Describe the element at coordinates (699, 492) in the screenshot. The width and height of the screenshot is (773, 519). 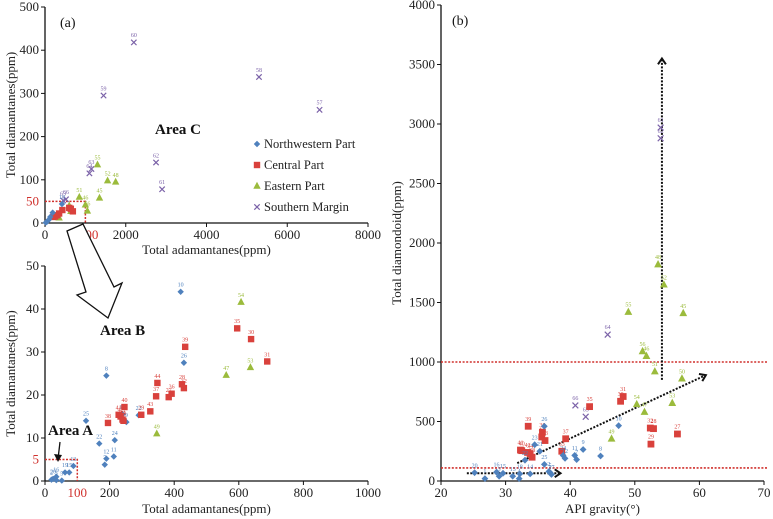
I see `x-tick-label: 60` at that location.